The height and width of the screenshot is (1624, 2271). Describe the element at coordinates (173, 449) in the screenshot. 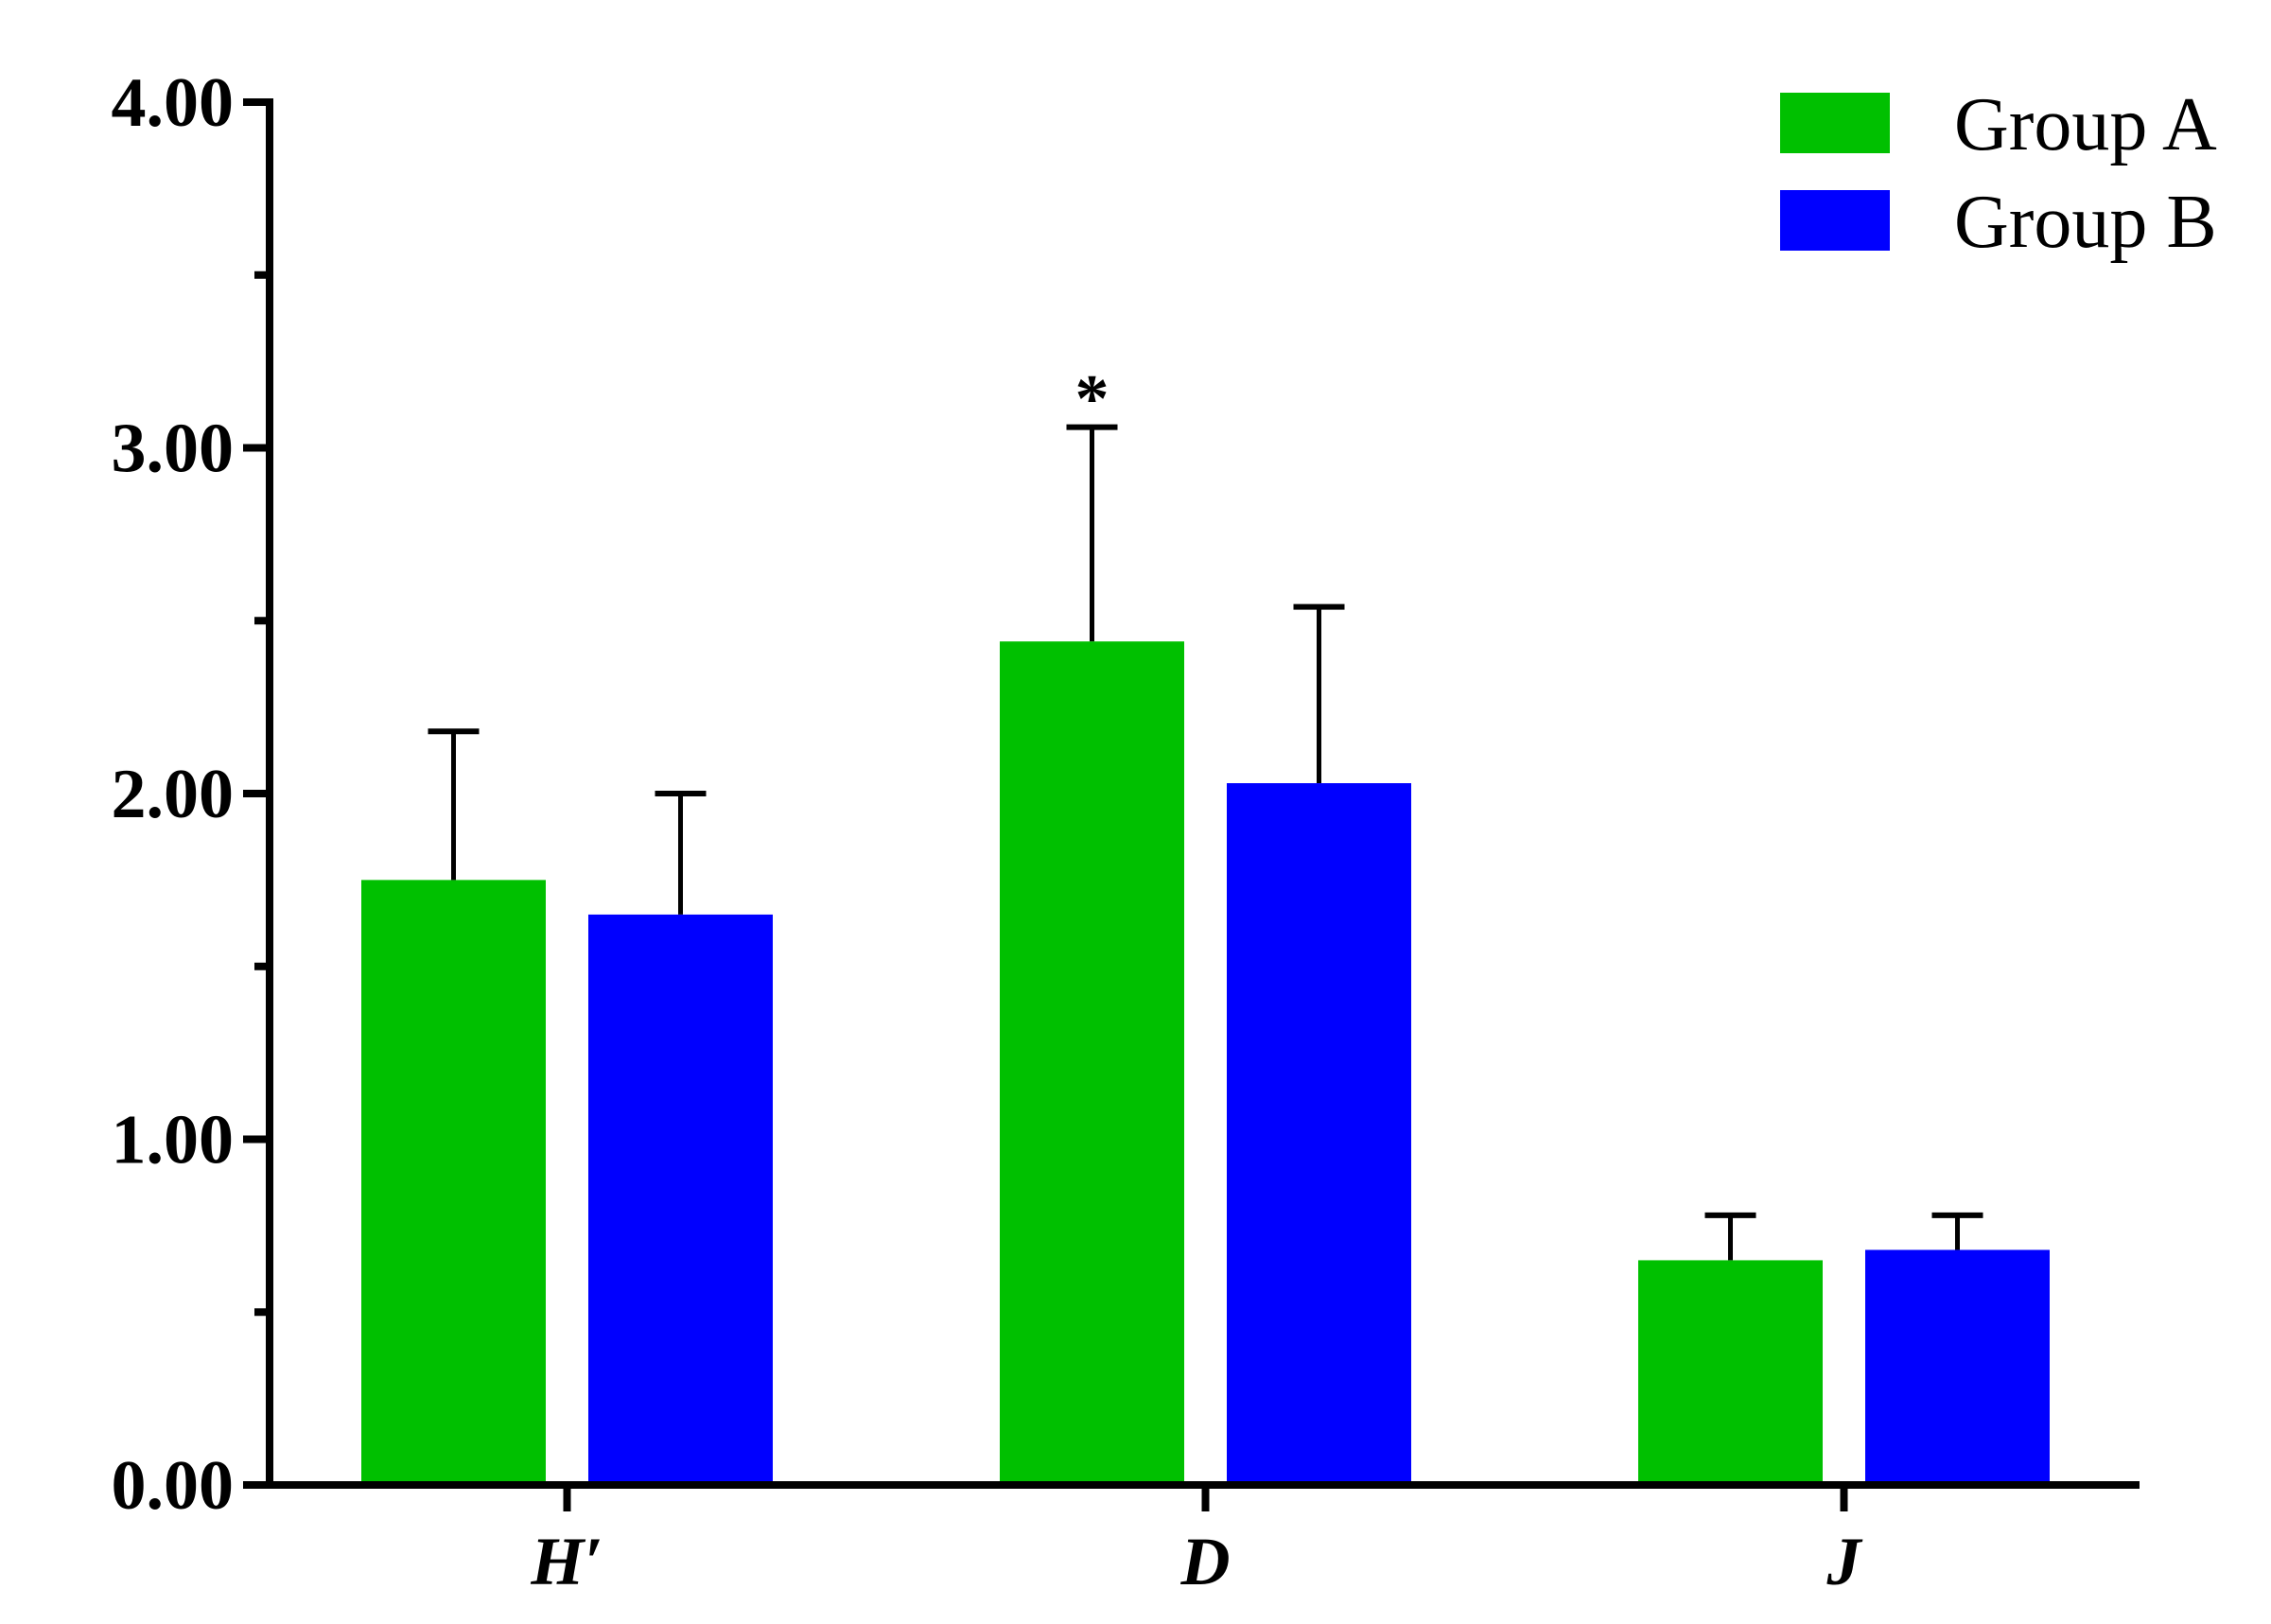

I see `y-tick-label: 3.00` at that location.